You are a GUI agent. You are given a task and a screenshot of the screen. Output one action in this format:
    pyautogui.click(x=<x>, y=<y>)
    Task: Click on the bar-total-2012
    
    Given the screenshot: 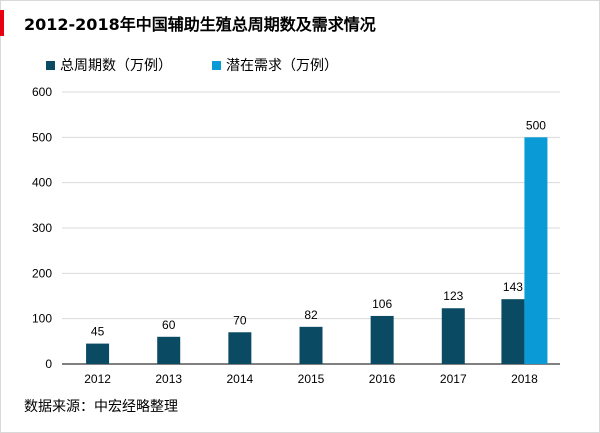 What is the action you would take?
    pyautogui.click(x=98, y=353)
    